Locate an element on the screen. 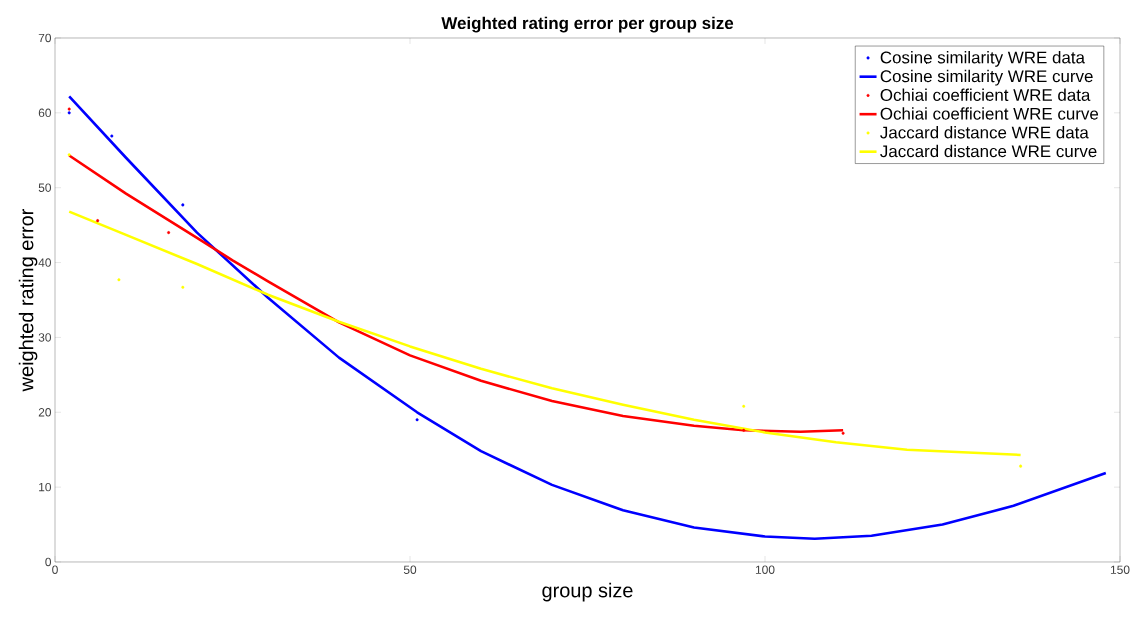 The width and height of the screenshot is (1139, 623). y-tick-label: 0 is located at coordinates (48, 562).